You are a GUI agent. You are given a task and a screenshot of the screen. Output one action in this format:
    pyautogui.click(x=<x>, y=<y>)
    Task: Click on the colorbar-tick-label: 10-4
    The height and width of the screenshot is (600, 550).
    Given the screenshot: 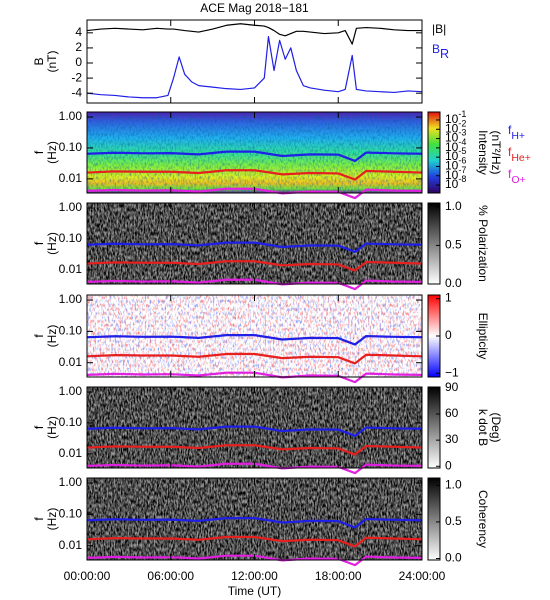 What is the action you would take?
    pyautogui.click(x=455, y=145)
    